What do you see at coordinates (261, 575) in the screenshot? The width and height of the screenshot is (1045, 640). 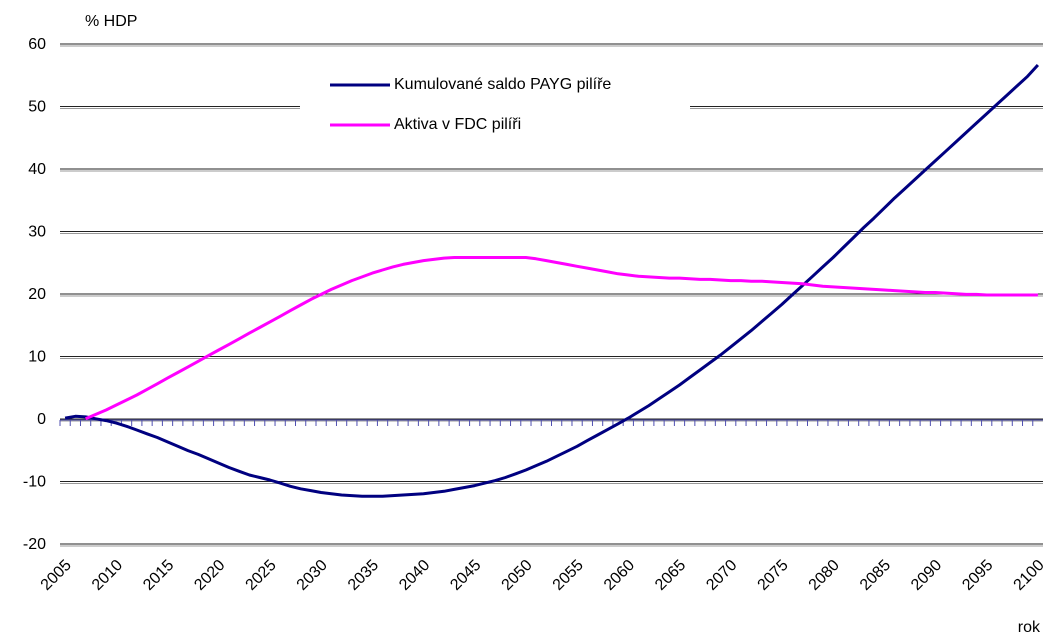 I see `x-tick-label: 2025` at bounding box center [261, 575].